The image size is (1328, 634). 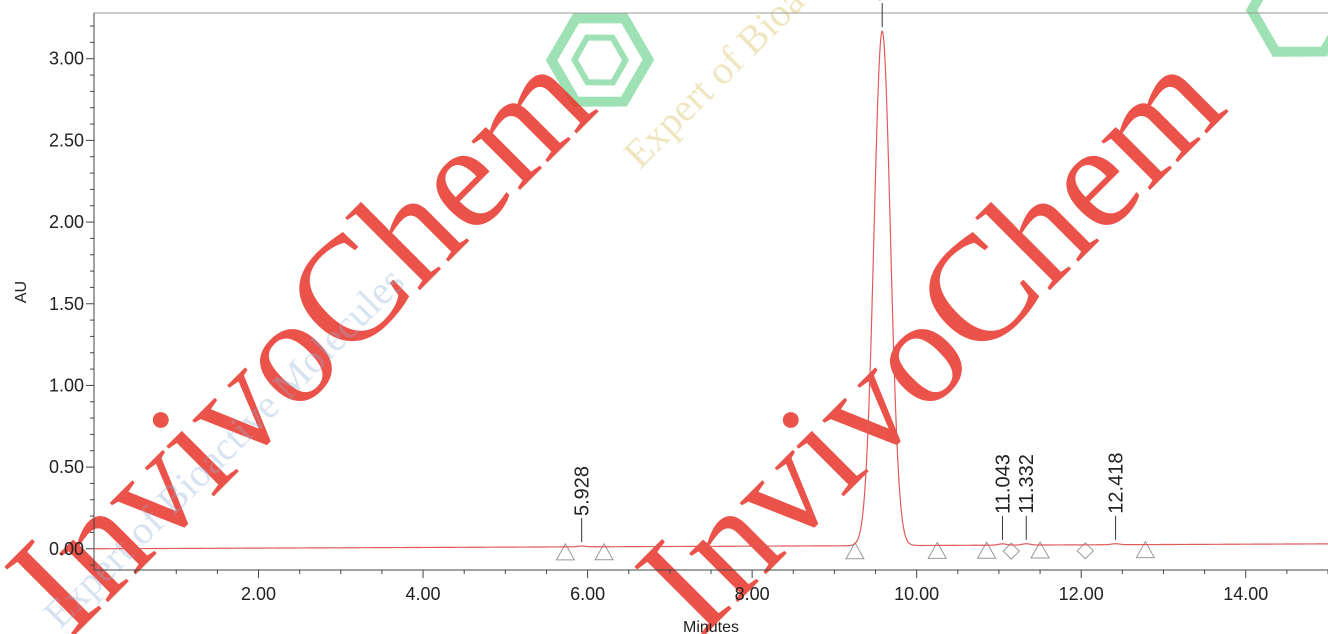 I want to click on x-tick-label: 8.00, so click(x=752, y=594).